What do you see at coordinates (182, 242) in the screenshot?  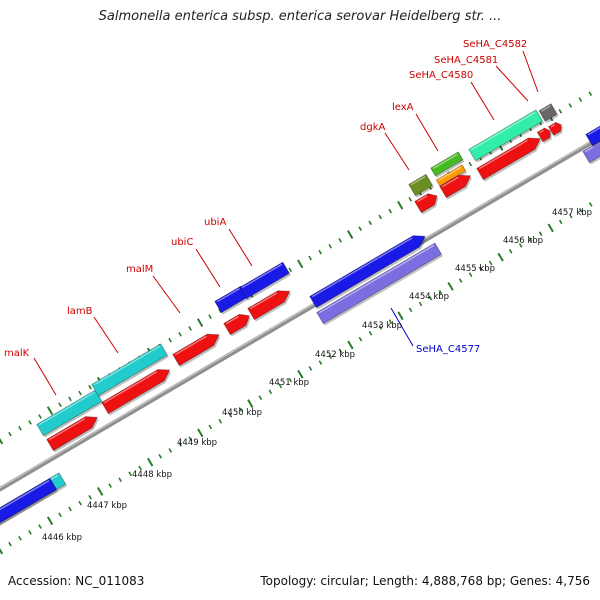 I see `gene-label: ubiC` at bounding box center [182, 242].